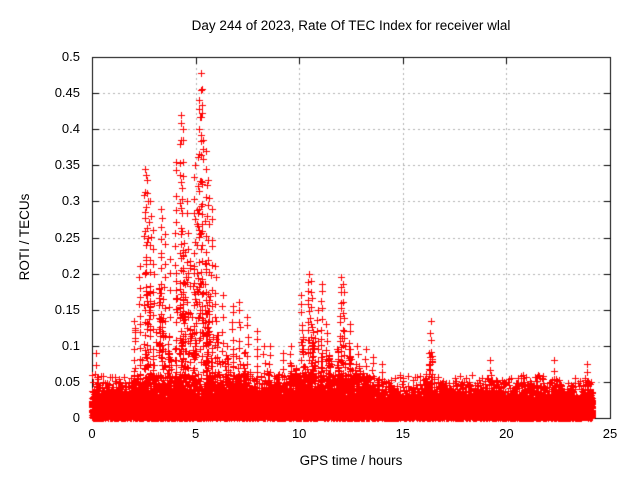 This screenshot has height=480, width=640. What do you see at coordinates (76, 417) in the screenshot?
I see `y-tick-label: 0` at bounding box center [76, 417].